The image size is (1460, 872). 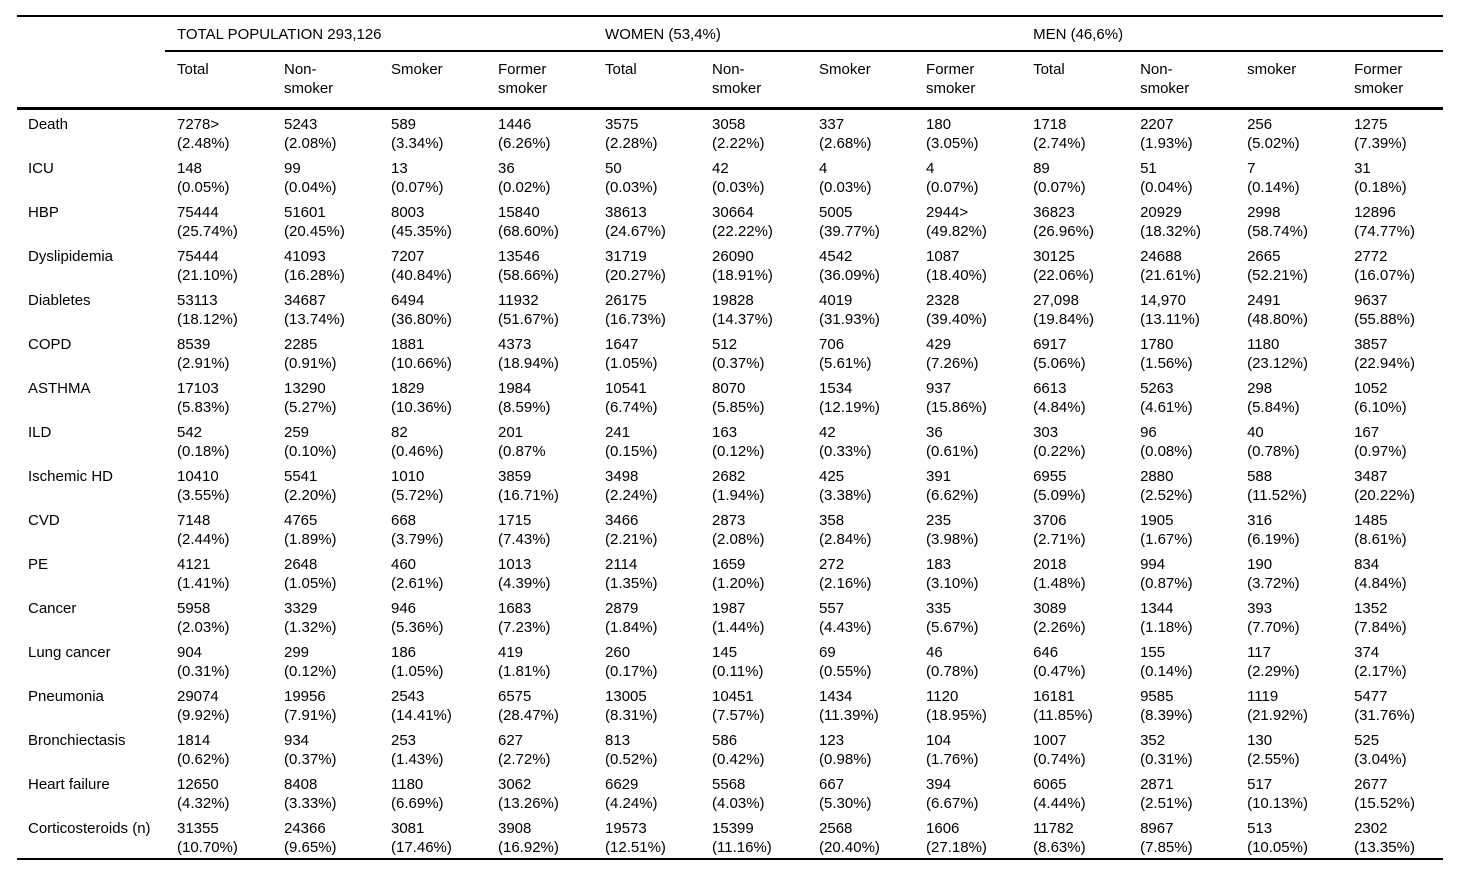 I want to click on cell-count: 11932, so click(x=518, y=300).